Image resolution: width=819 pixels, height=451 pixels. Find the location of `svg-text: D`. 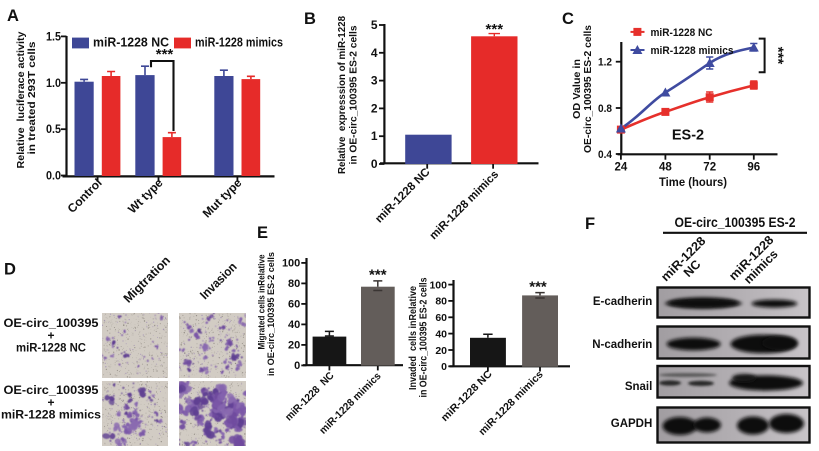

svg-text: D is located at coordinates (10, 270).